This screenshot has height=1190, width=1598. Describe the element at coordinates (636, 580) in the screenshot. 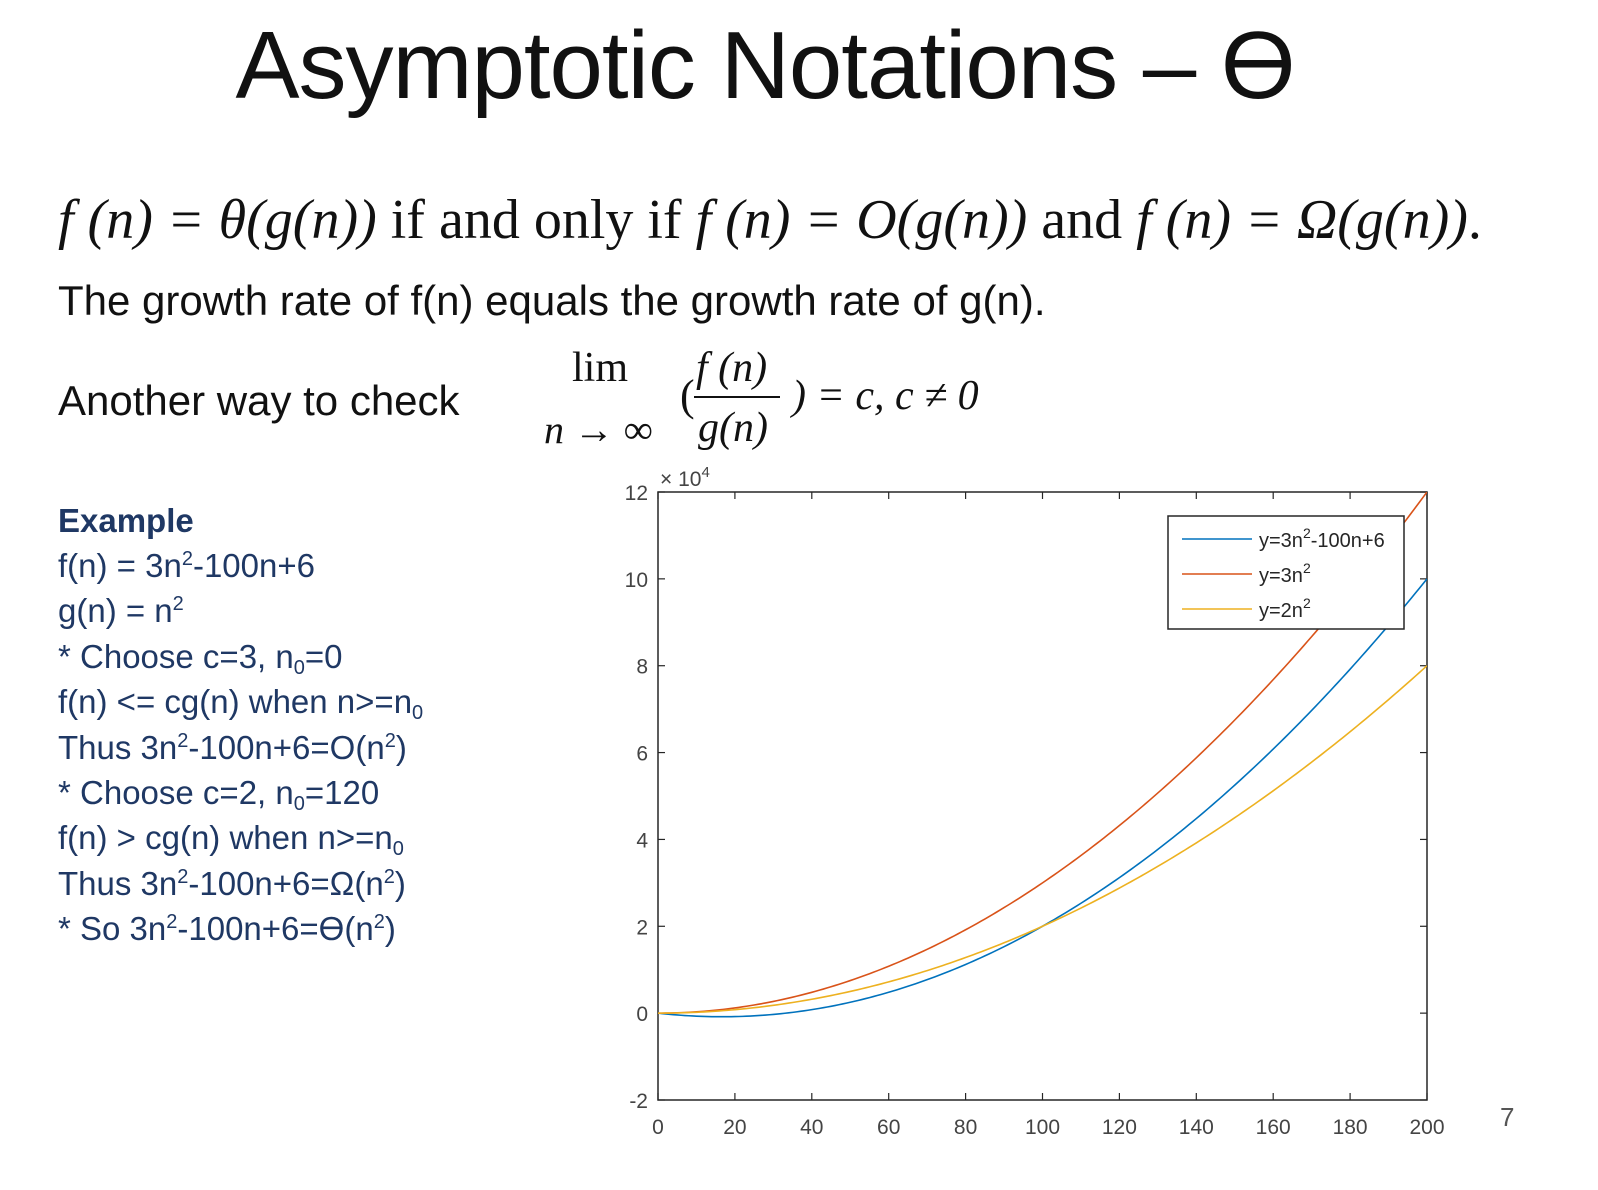

I see `y-tick-label: 10` at that location.